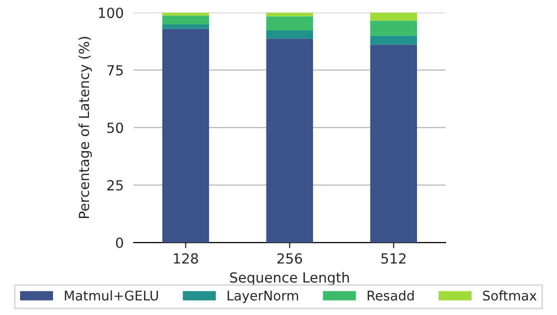  I want to click on y-tick-label: 25, so click(115, 185).